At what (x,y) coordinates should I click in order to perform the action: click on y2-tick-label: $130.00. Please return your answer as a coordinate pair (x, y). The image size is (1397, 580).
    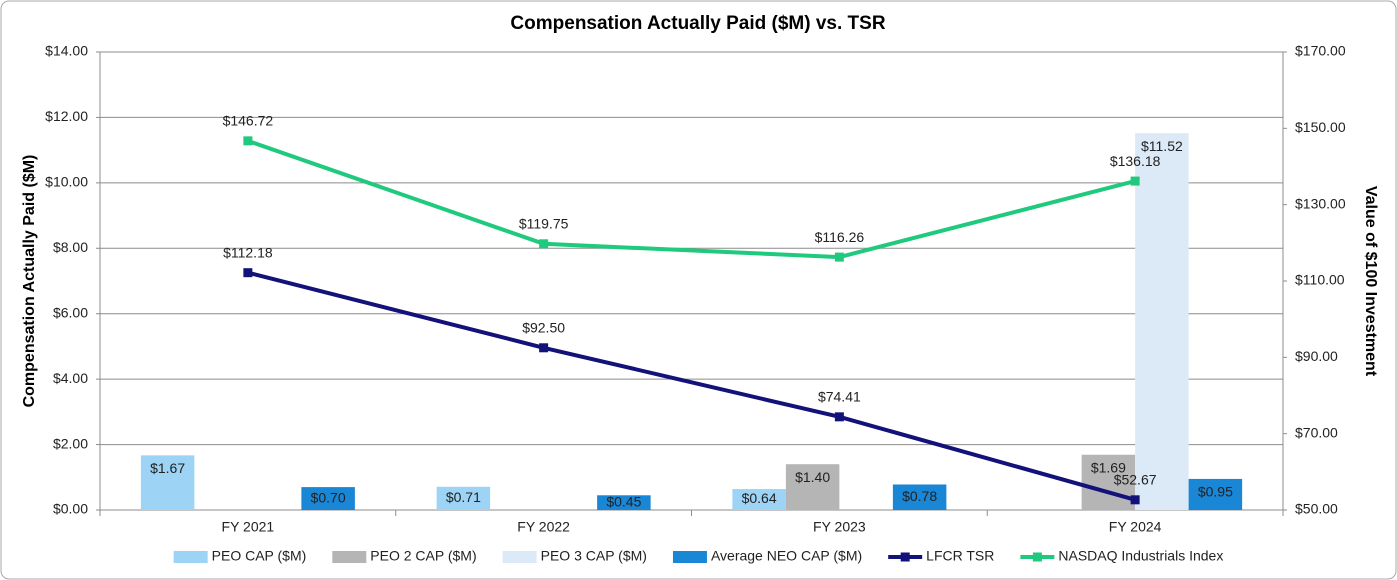
    Looking at the image, I should click on (1320, 203).